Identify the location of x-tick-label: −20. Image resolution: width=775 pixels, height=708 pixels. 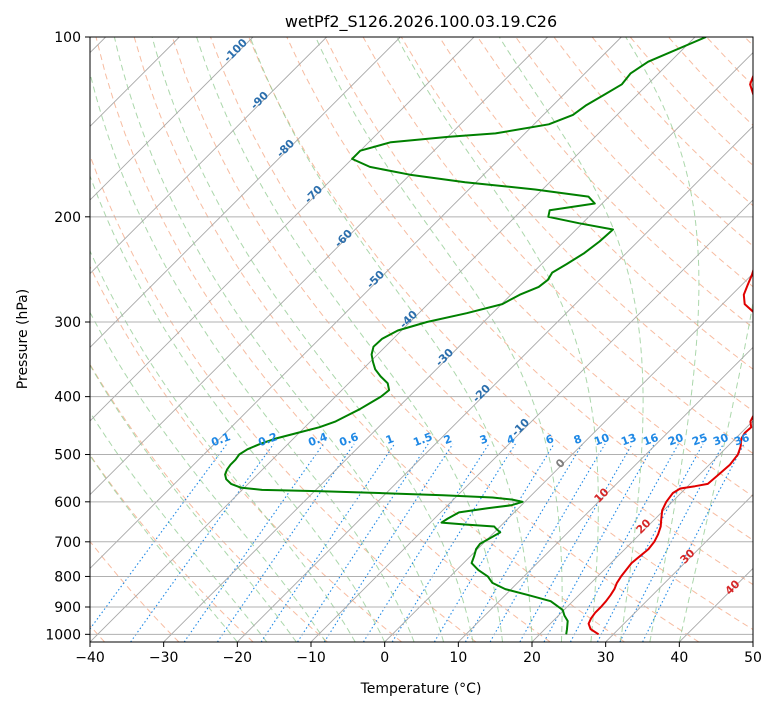
(238, 658).